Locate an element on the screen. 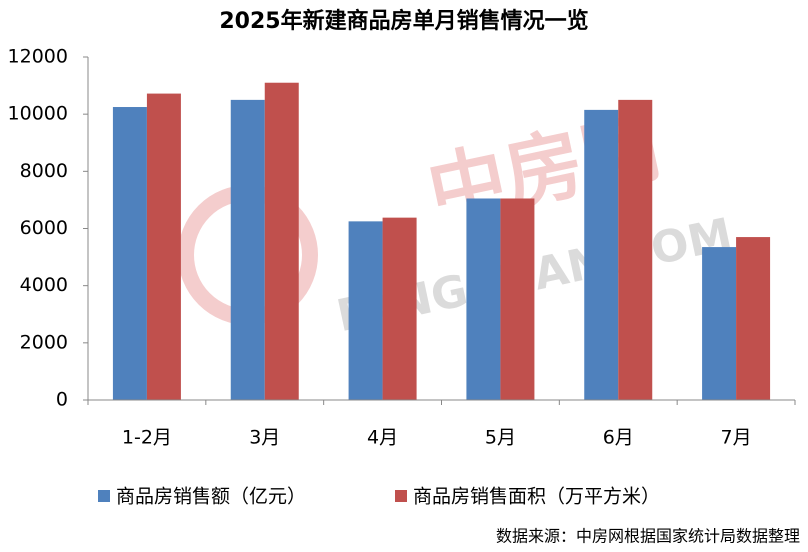  x-tick-label: 7月 is located at coordinates (736, 438).